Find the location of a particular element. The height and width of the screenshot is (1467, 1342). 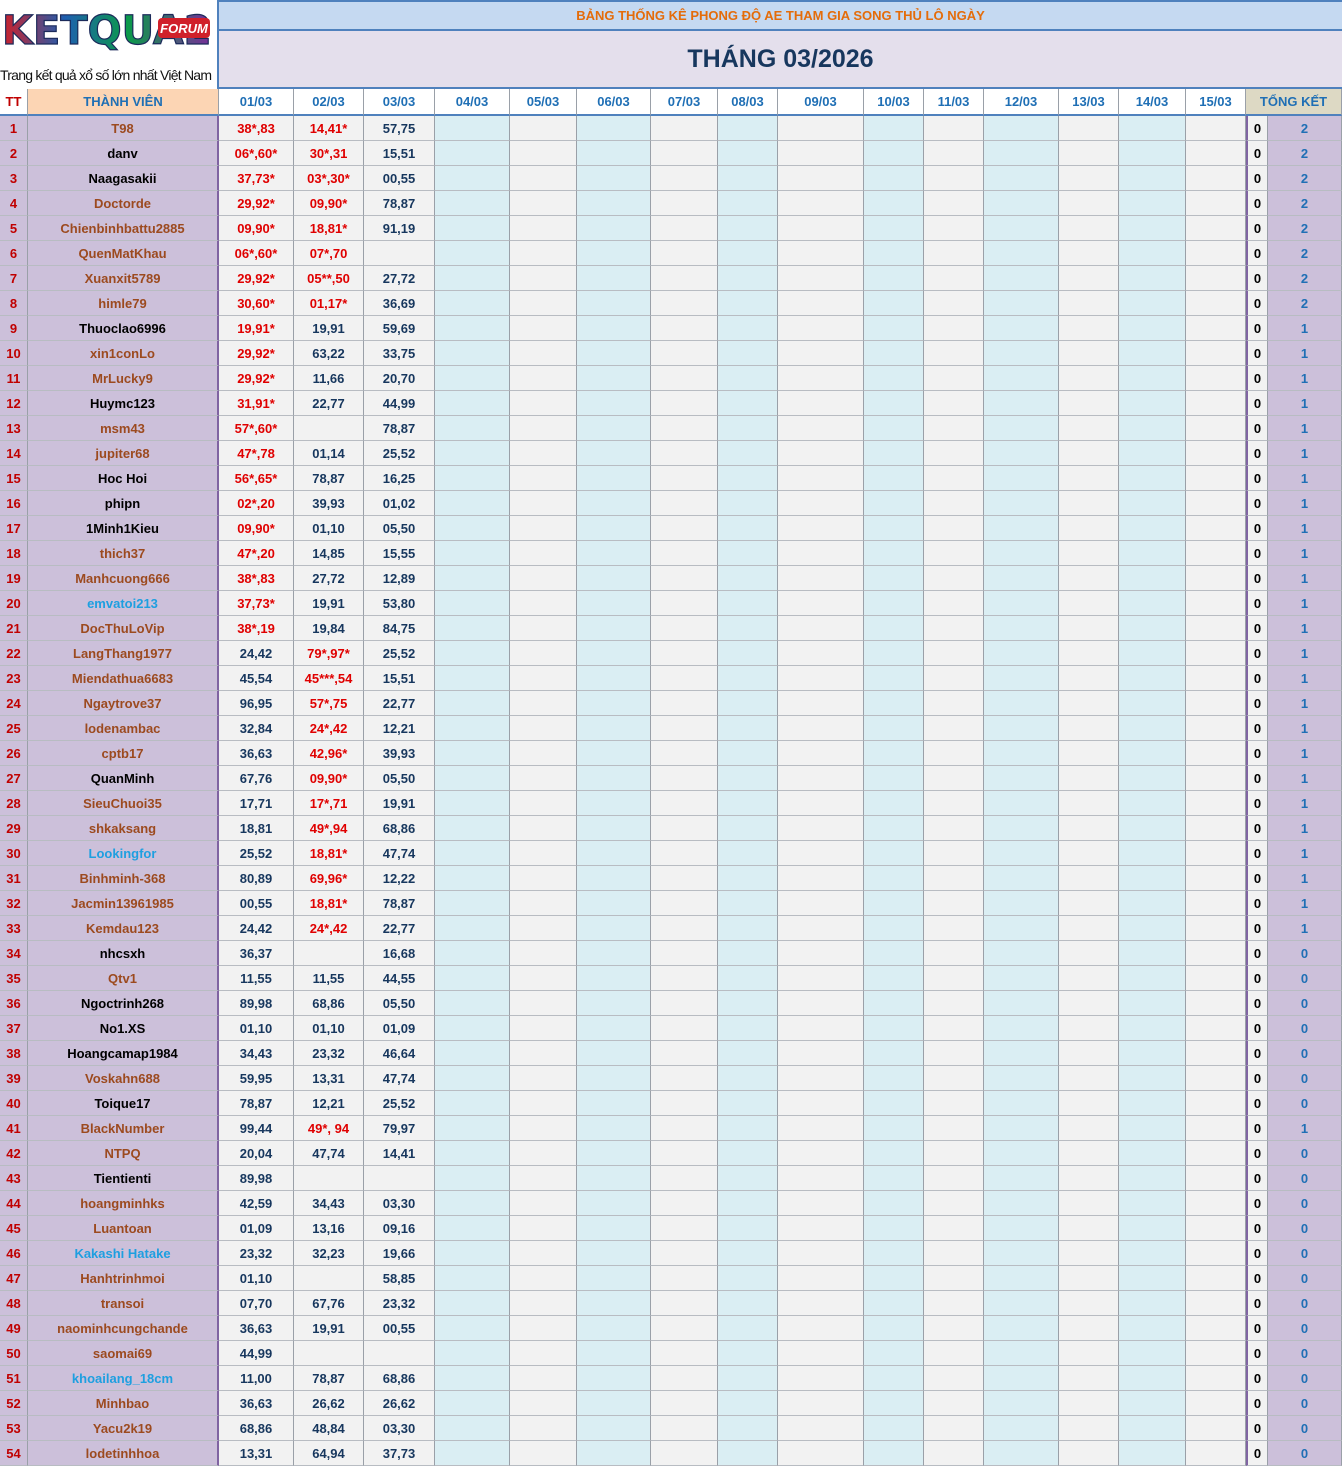

member-name: Manhcuong666 is located at coordinates (123, 578).